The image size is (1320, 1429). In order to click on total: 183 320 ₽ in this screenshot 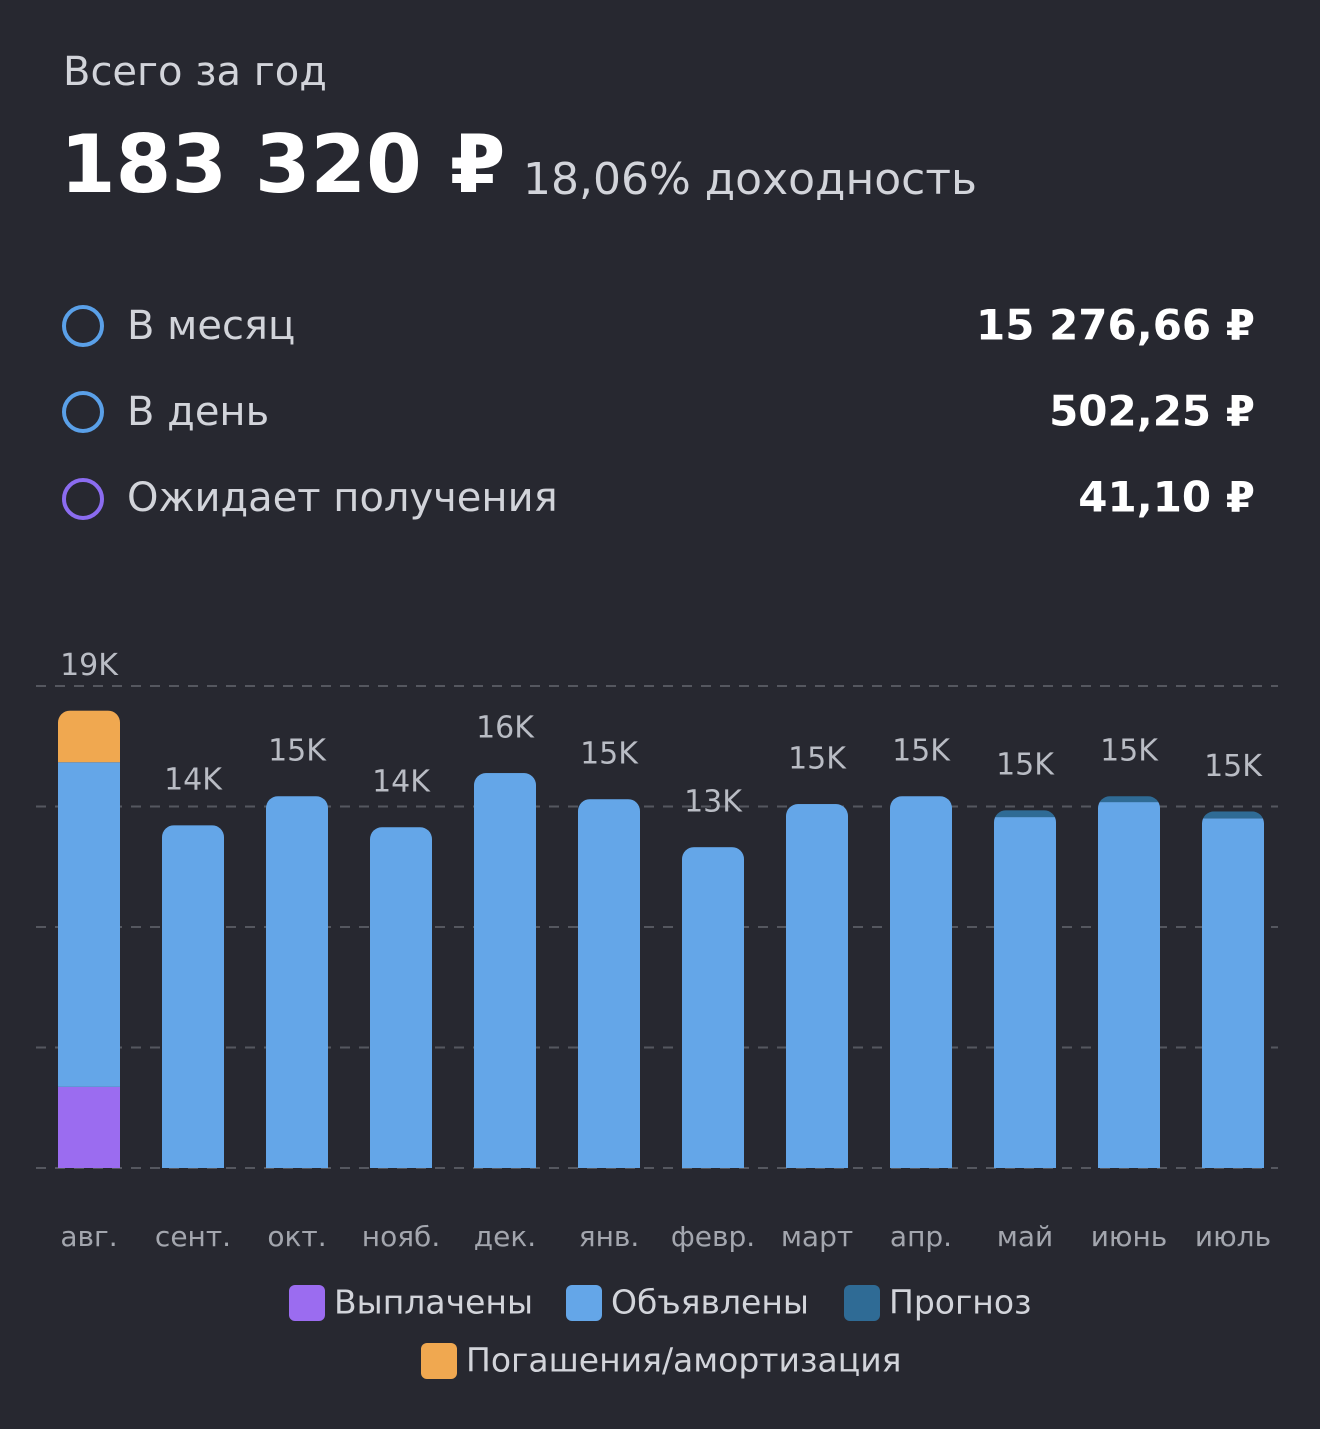, I will do `click(282, 164)`.